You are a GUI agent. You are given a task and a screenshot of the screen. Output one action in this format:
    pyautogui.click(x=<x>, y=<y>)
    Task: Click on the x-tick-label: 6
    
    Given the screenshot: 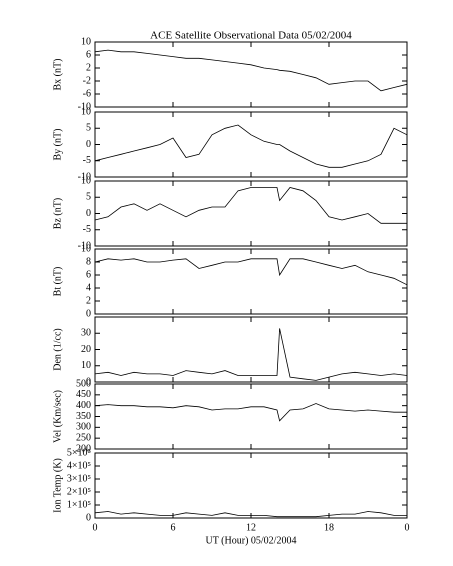 What is the action you would take?
    pyautogui.click(x=173, y=527)
    